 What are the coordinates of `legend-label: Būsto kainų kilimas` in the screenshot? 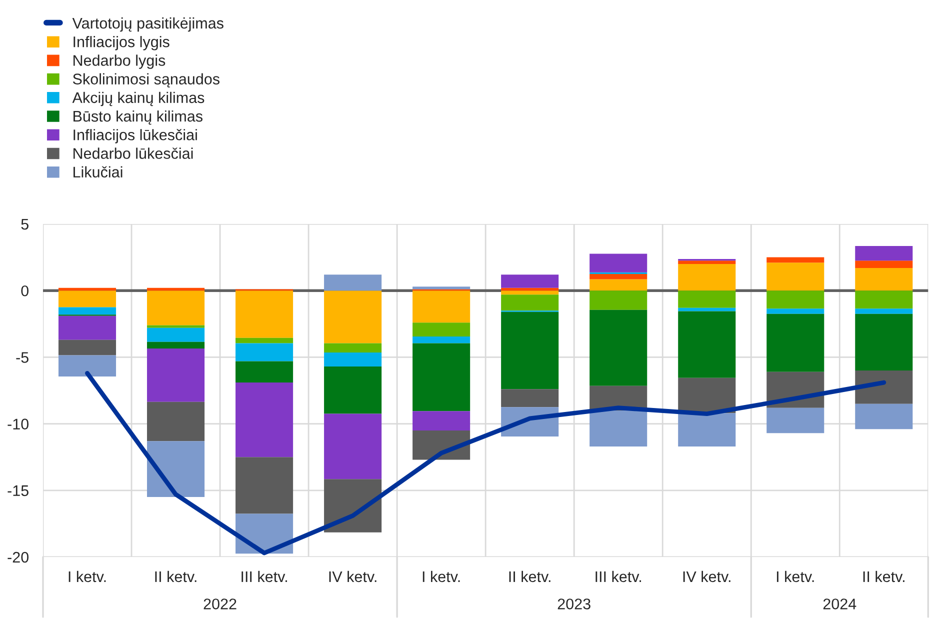 It's located at (138, 117).